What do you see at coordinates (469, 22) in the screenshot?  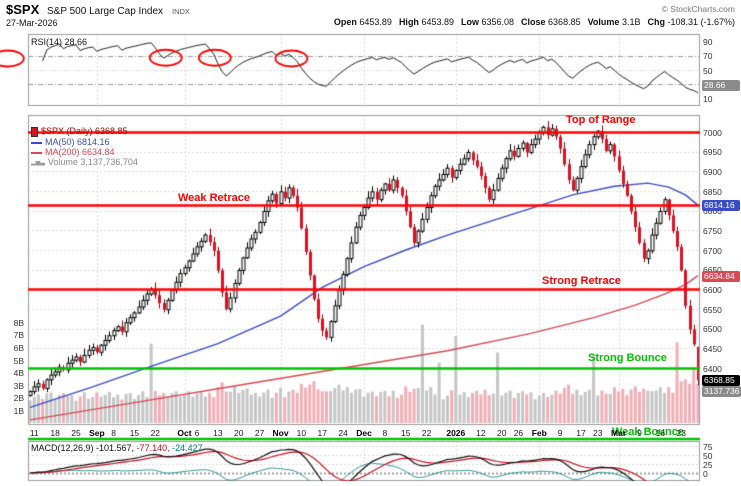 I see `quote-label: Low` at bounding box center [469, 22].